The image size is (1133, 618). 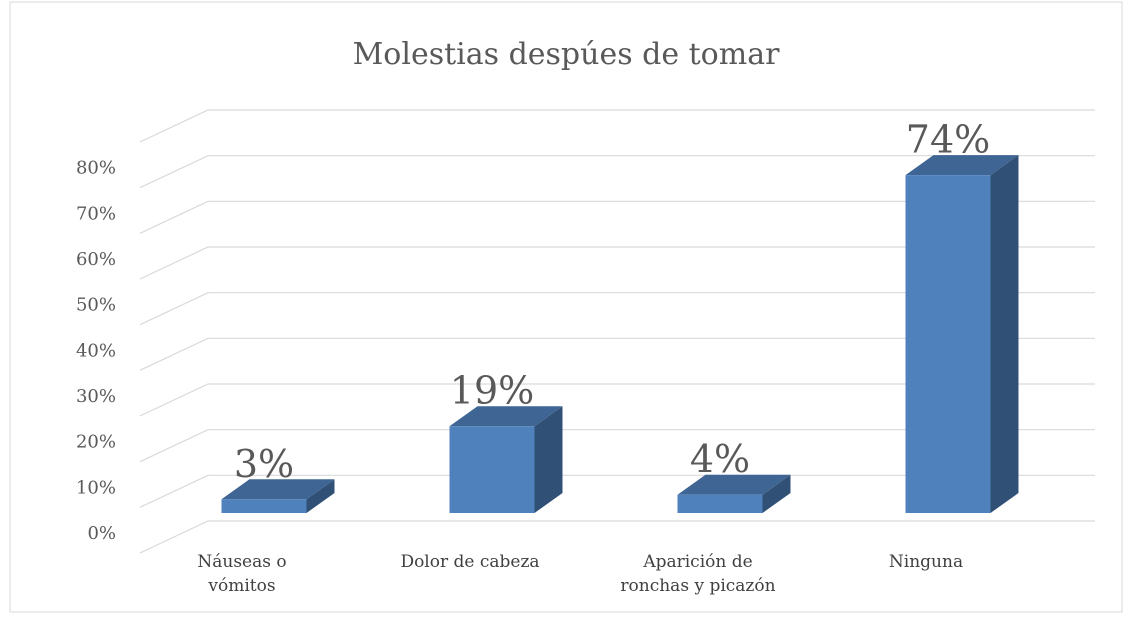 I want to click on y-tick-label: 30%, so click(x=96, y=396).